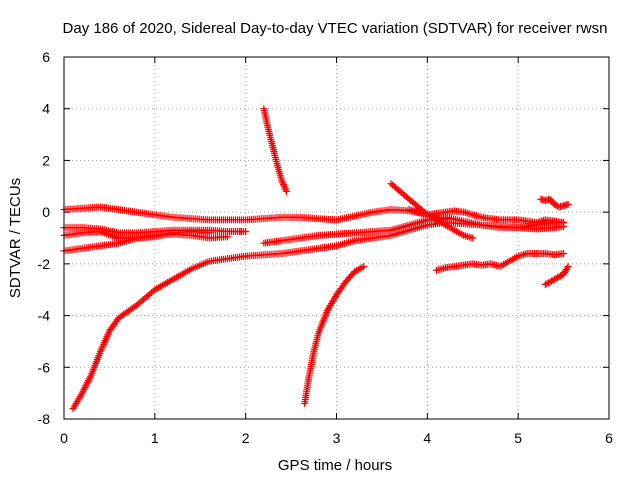  I want to click on series-s10, so click(486, 216).